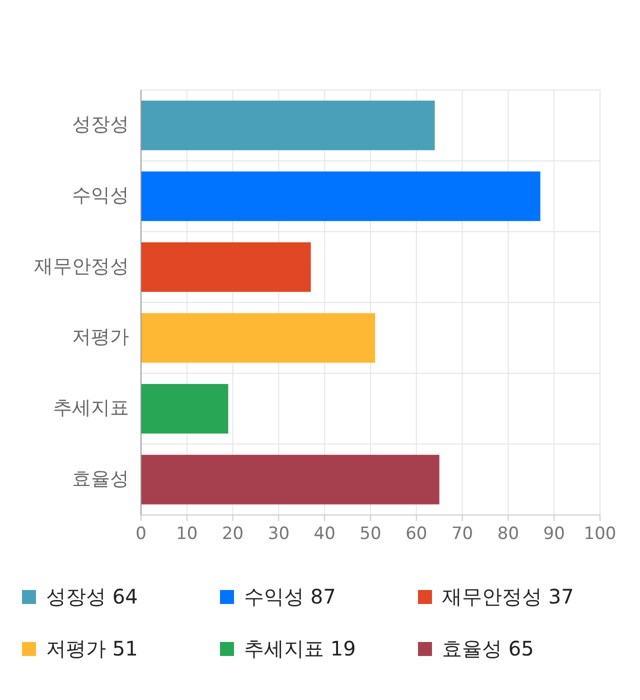 This screenshot has width=640, height=700. I want to click on x-tick-label: 30, so click(279, 534).